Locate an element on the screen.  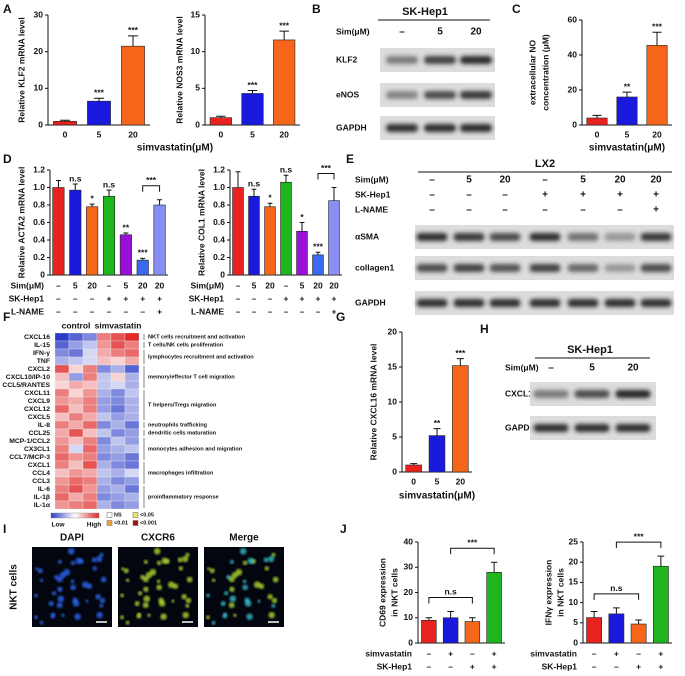
sig-legend-label: <0.01 is located at coordinates (121, 523).